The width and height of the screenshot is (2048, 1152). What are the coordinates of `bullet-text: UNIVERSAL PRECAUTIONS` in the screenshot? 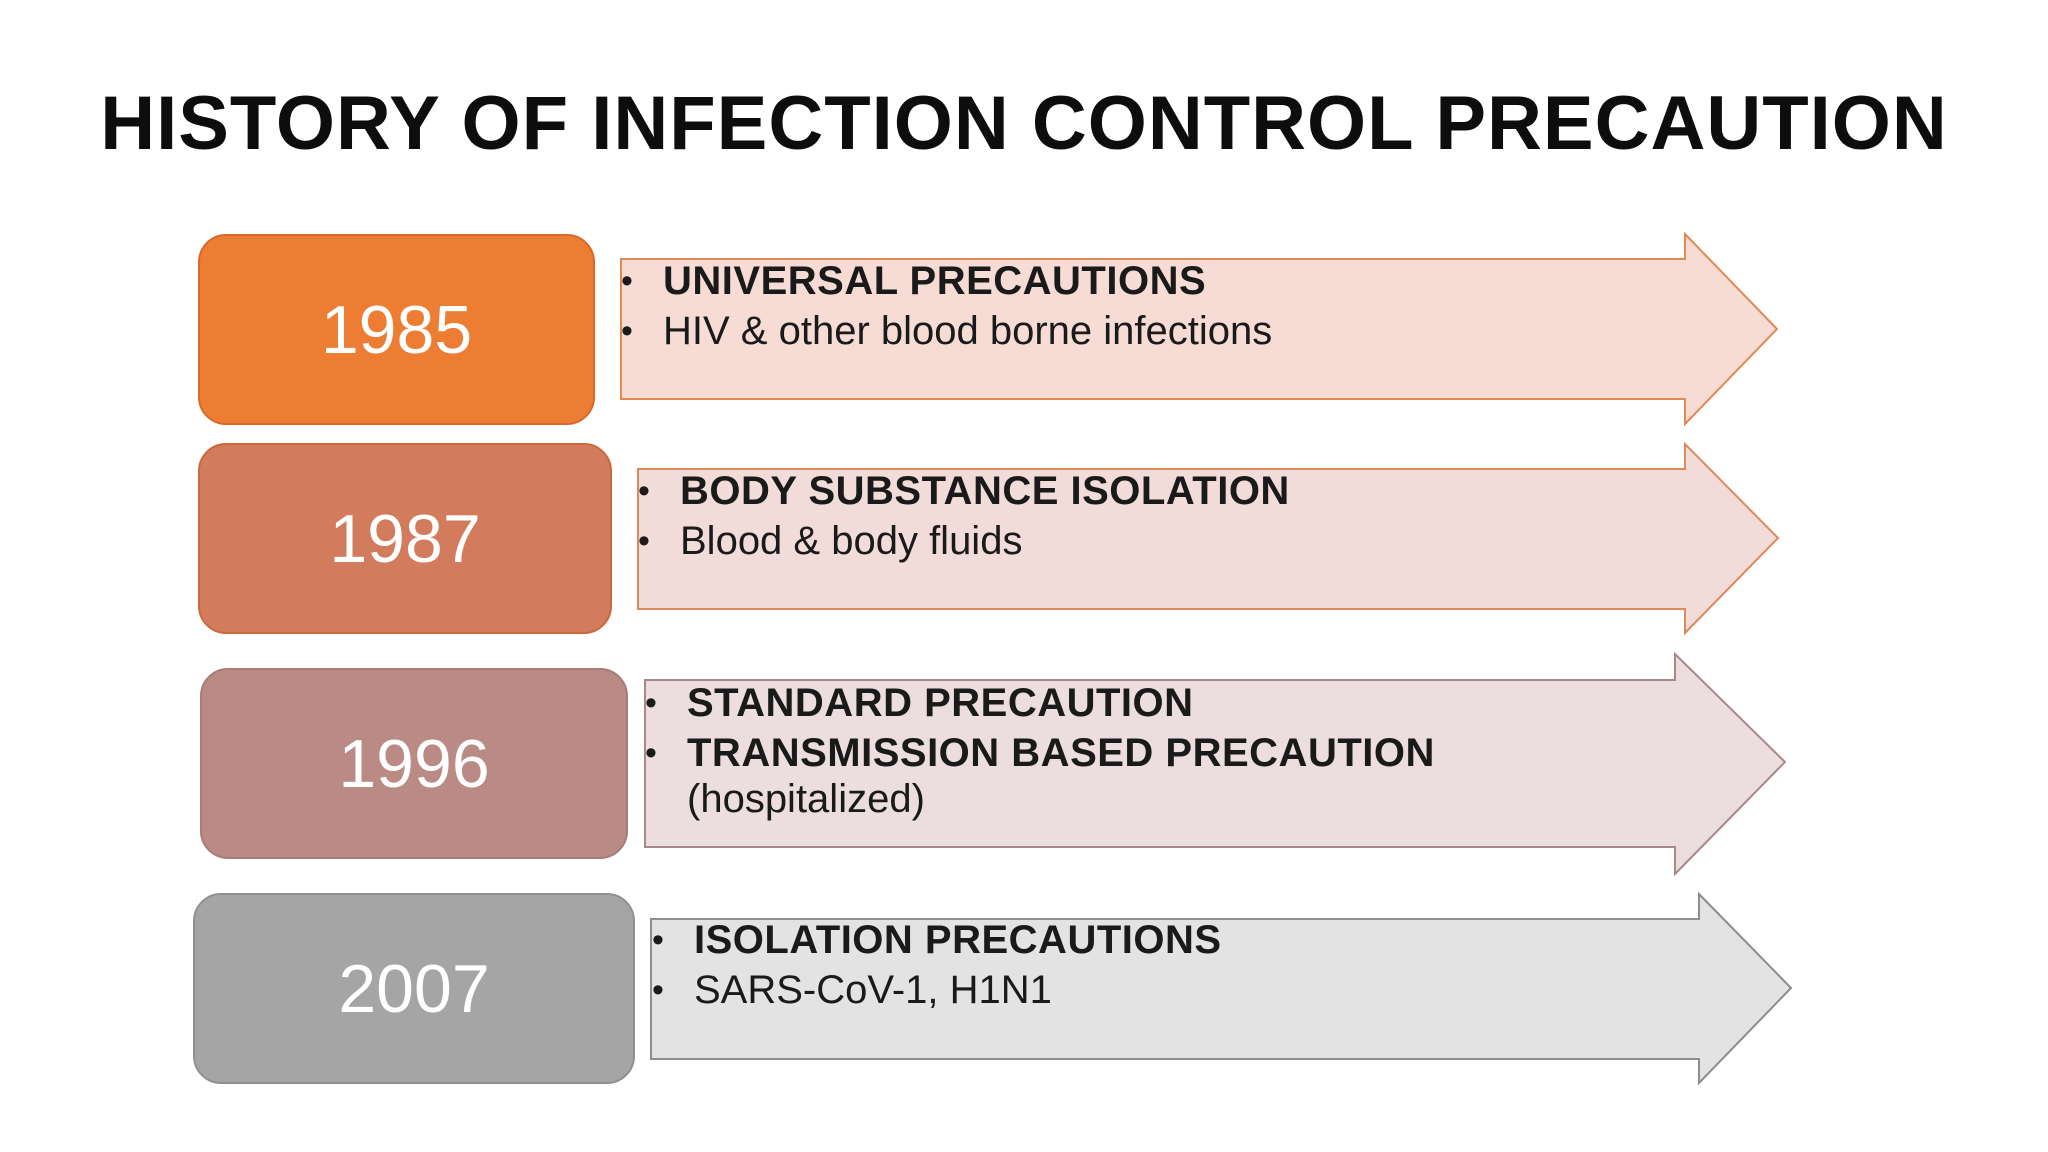 It's located at (935, 281).